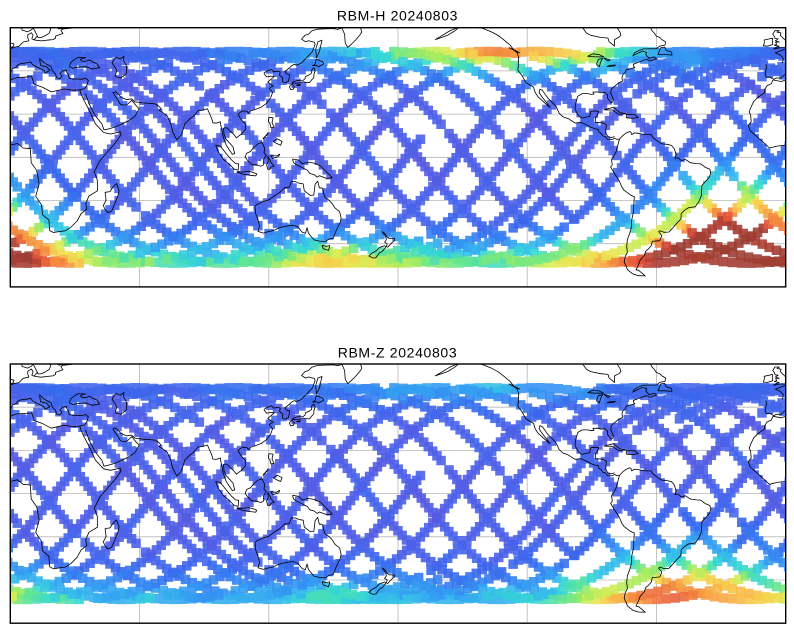 The width and height of the screenshot is (794, 633). Describe the element at coordinates (398, 353) in the screenshot. I see `svg-text: RBM-Z 20240803` at that location.